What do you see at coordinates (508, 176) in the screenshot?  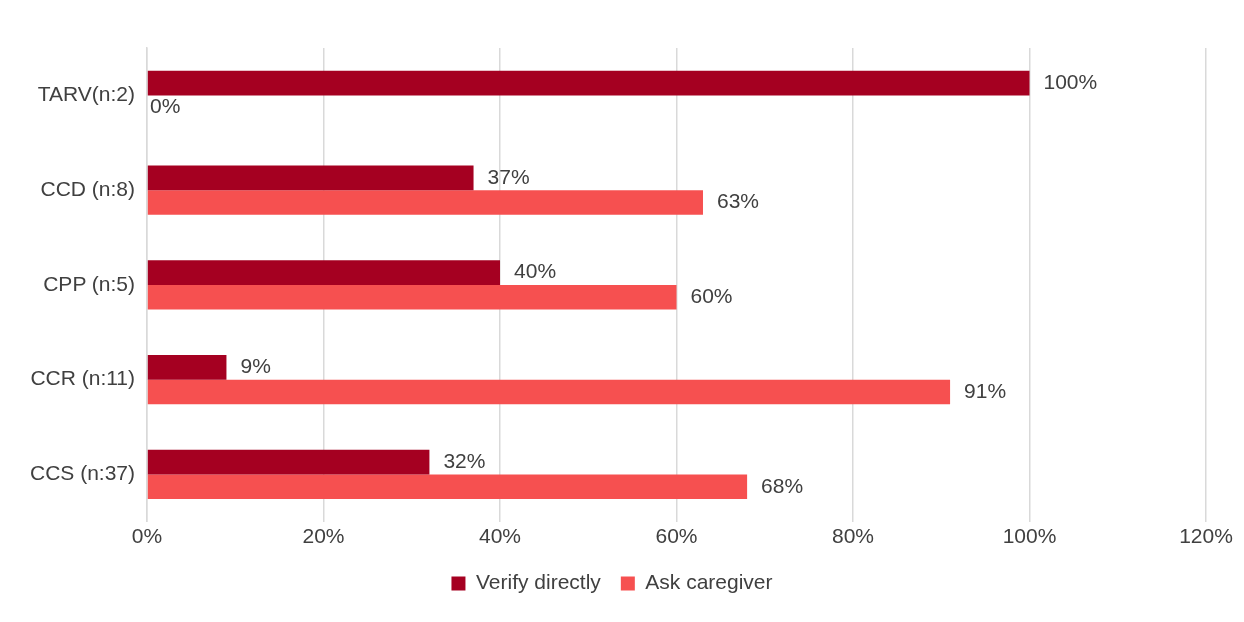 I see `data-label: 37%` at bounding box center [508, 176].